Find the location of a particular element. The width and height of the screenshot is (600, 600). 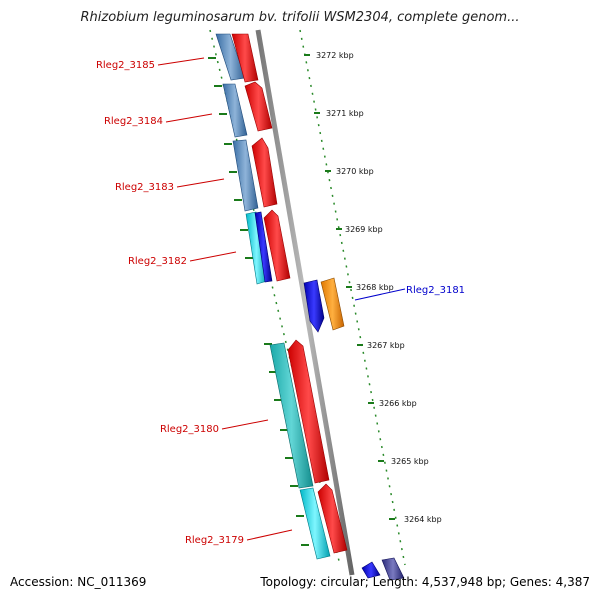

scale-label: 3266 kbp is located at coordinates (398, 403).